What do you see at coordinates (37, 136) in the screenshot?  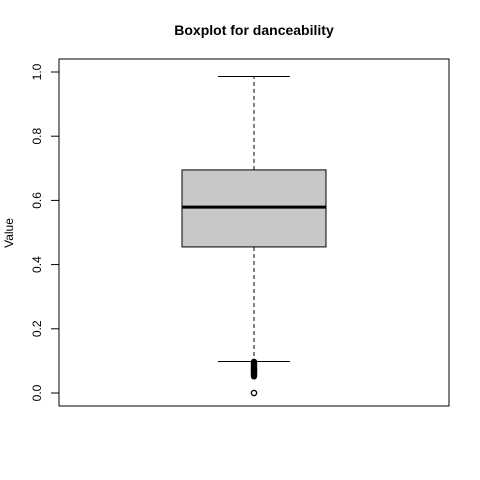 I see `y-tick-label: 0.8` at bounding box center [37, 136].